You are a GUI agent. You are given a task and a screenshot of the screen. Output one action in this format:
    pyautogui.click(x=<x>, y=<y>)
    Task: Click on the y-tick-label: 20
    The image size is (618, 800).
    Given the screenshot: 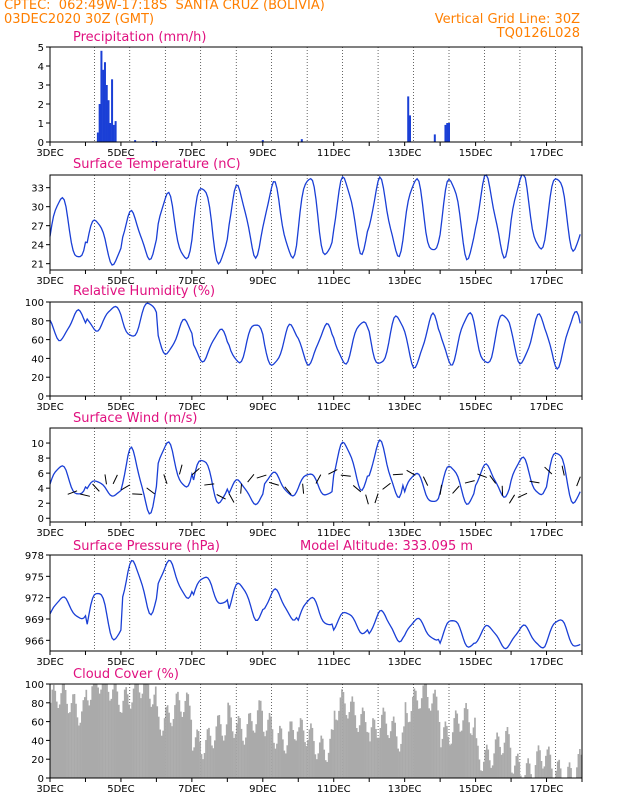 What is the action you would take?
    pyautogui.click(x=37, y=378)
    